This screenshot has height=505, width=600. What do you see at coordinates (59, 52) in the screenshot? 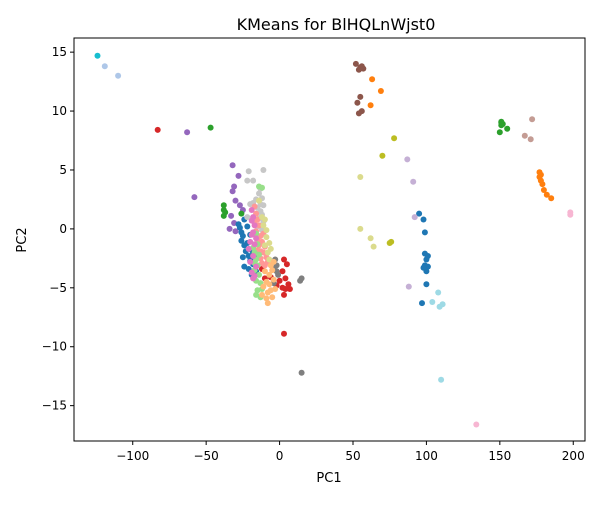
I see `y-tick-label-6: 15` at bounding box center [59, 52].